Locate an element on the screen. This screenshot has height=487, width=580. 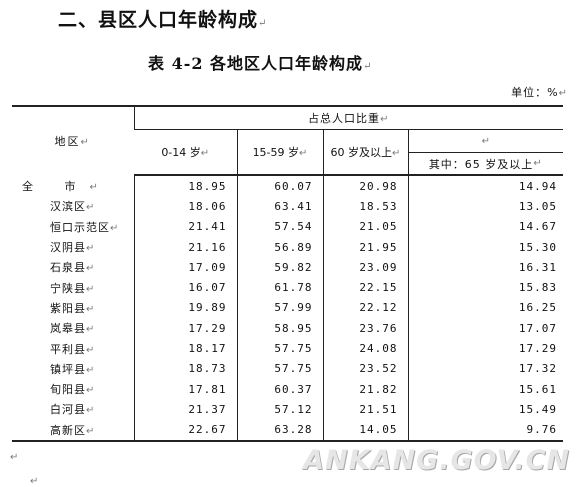
value-0-14: 18.17 is located at coordinates (185, 348).